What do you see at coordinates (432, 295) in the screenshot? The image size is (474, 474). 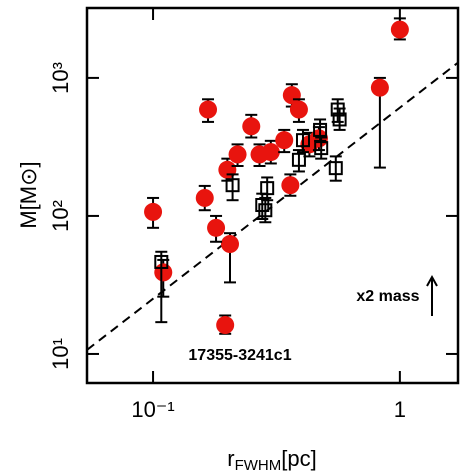 I see `mass-arrow` at bounding box center [432, 295].